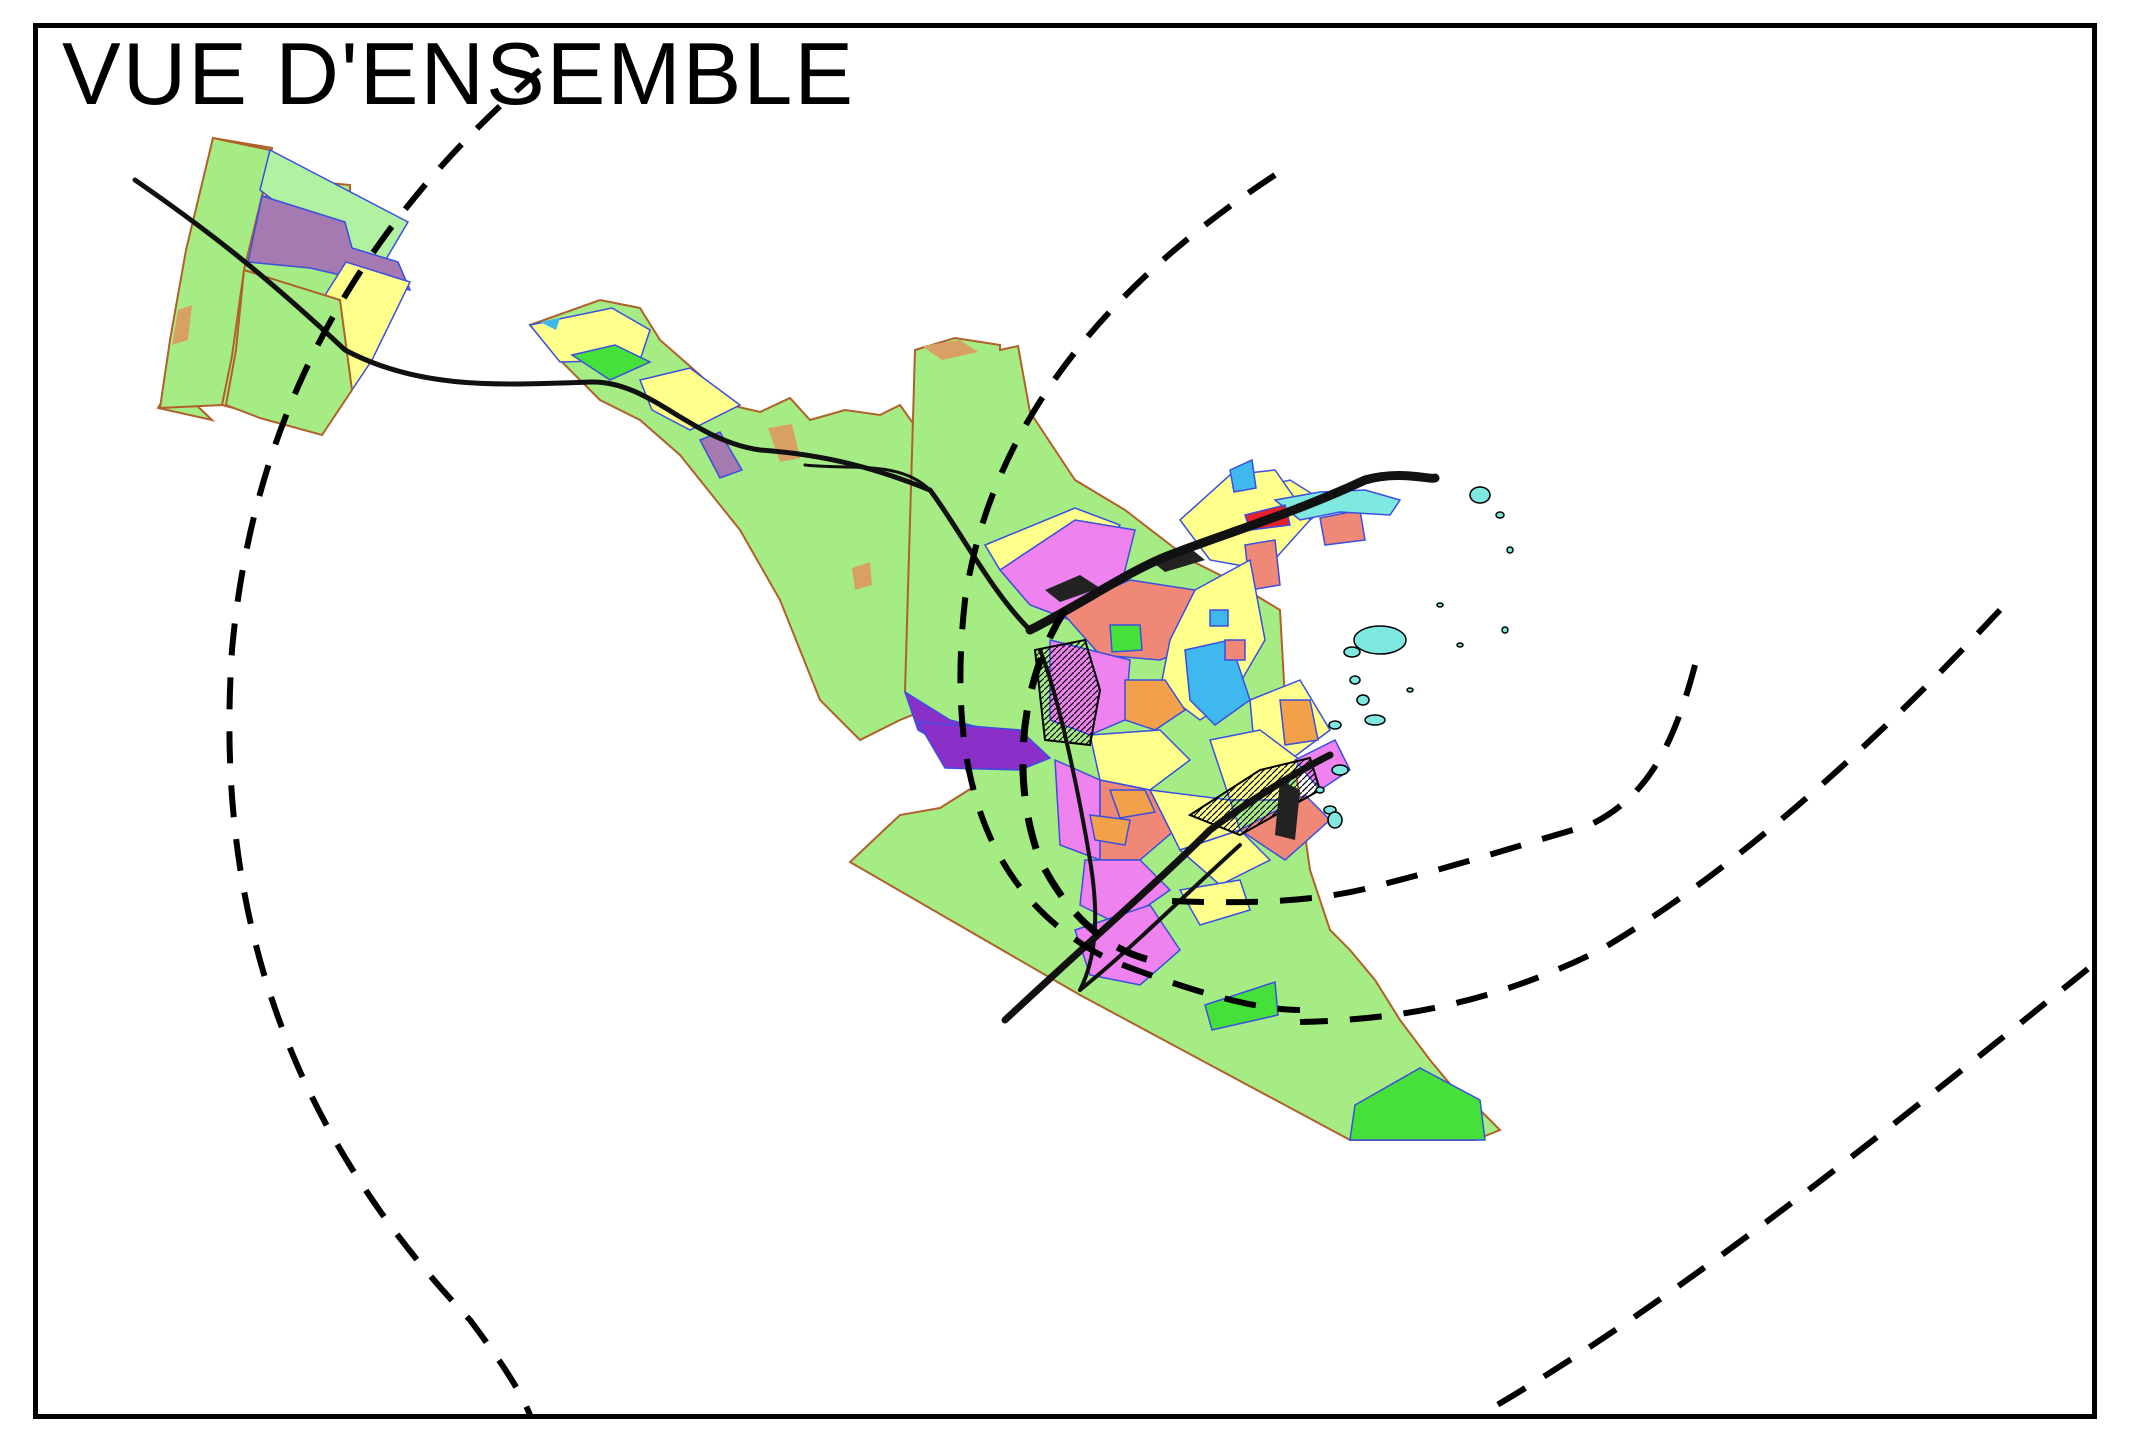 This screenshot has height=1437, width=2131. What do you see at coordinates (611, 362) in the screenshot?
I see `zone-forest-strip` at bounding box center [611, 362].